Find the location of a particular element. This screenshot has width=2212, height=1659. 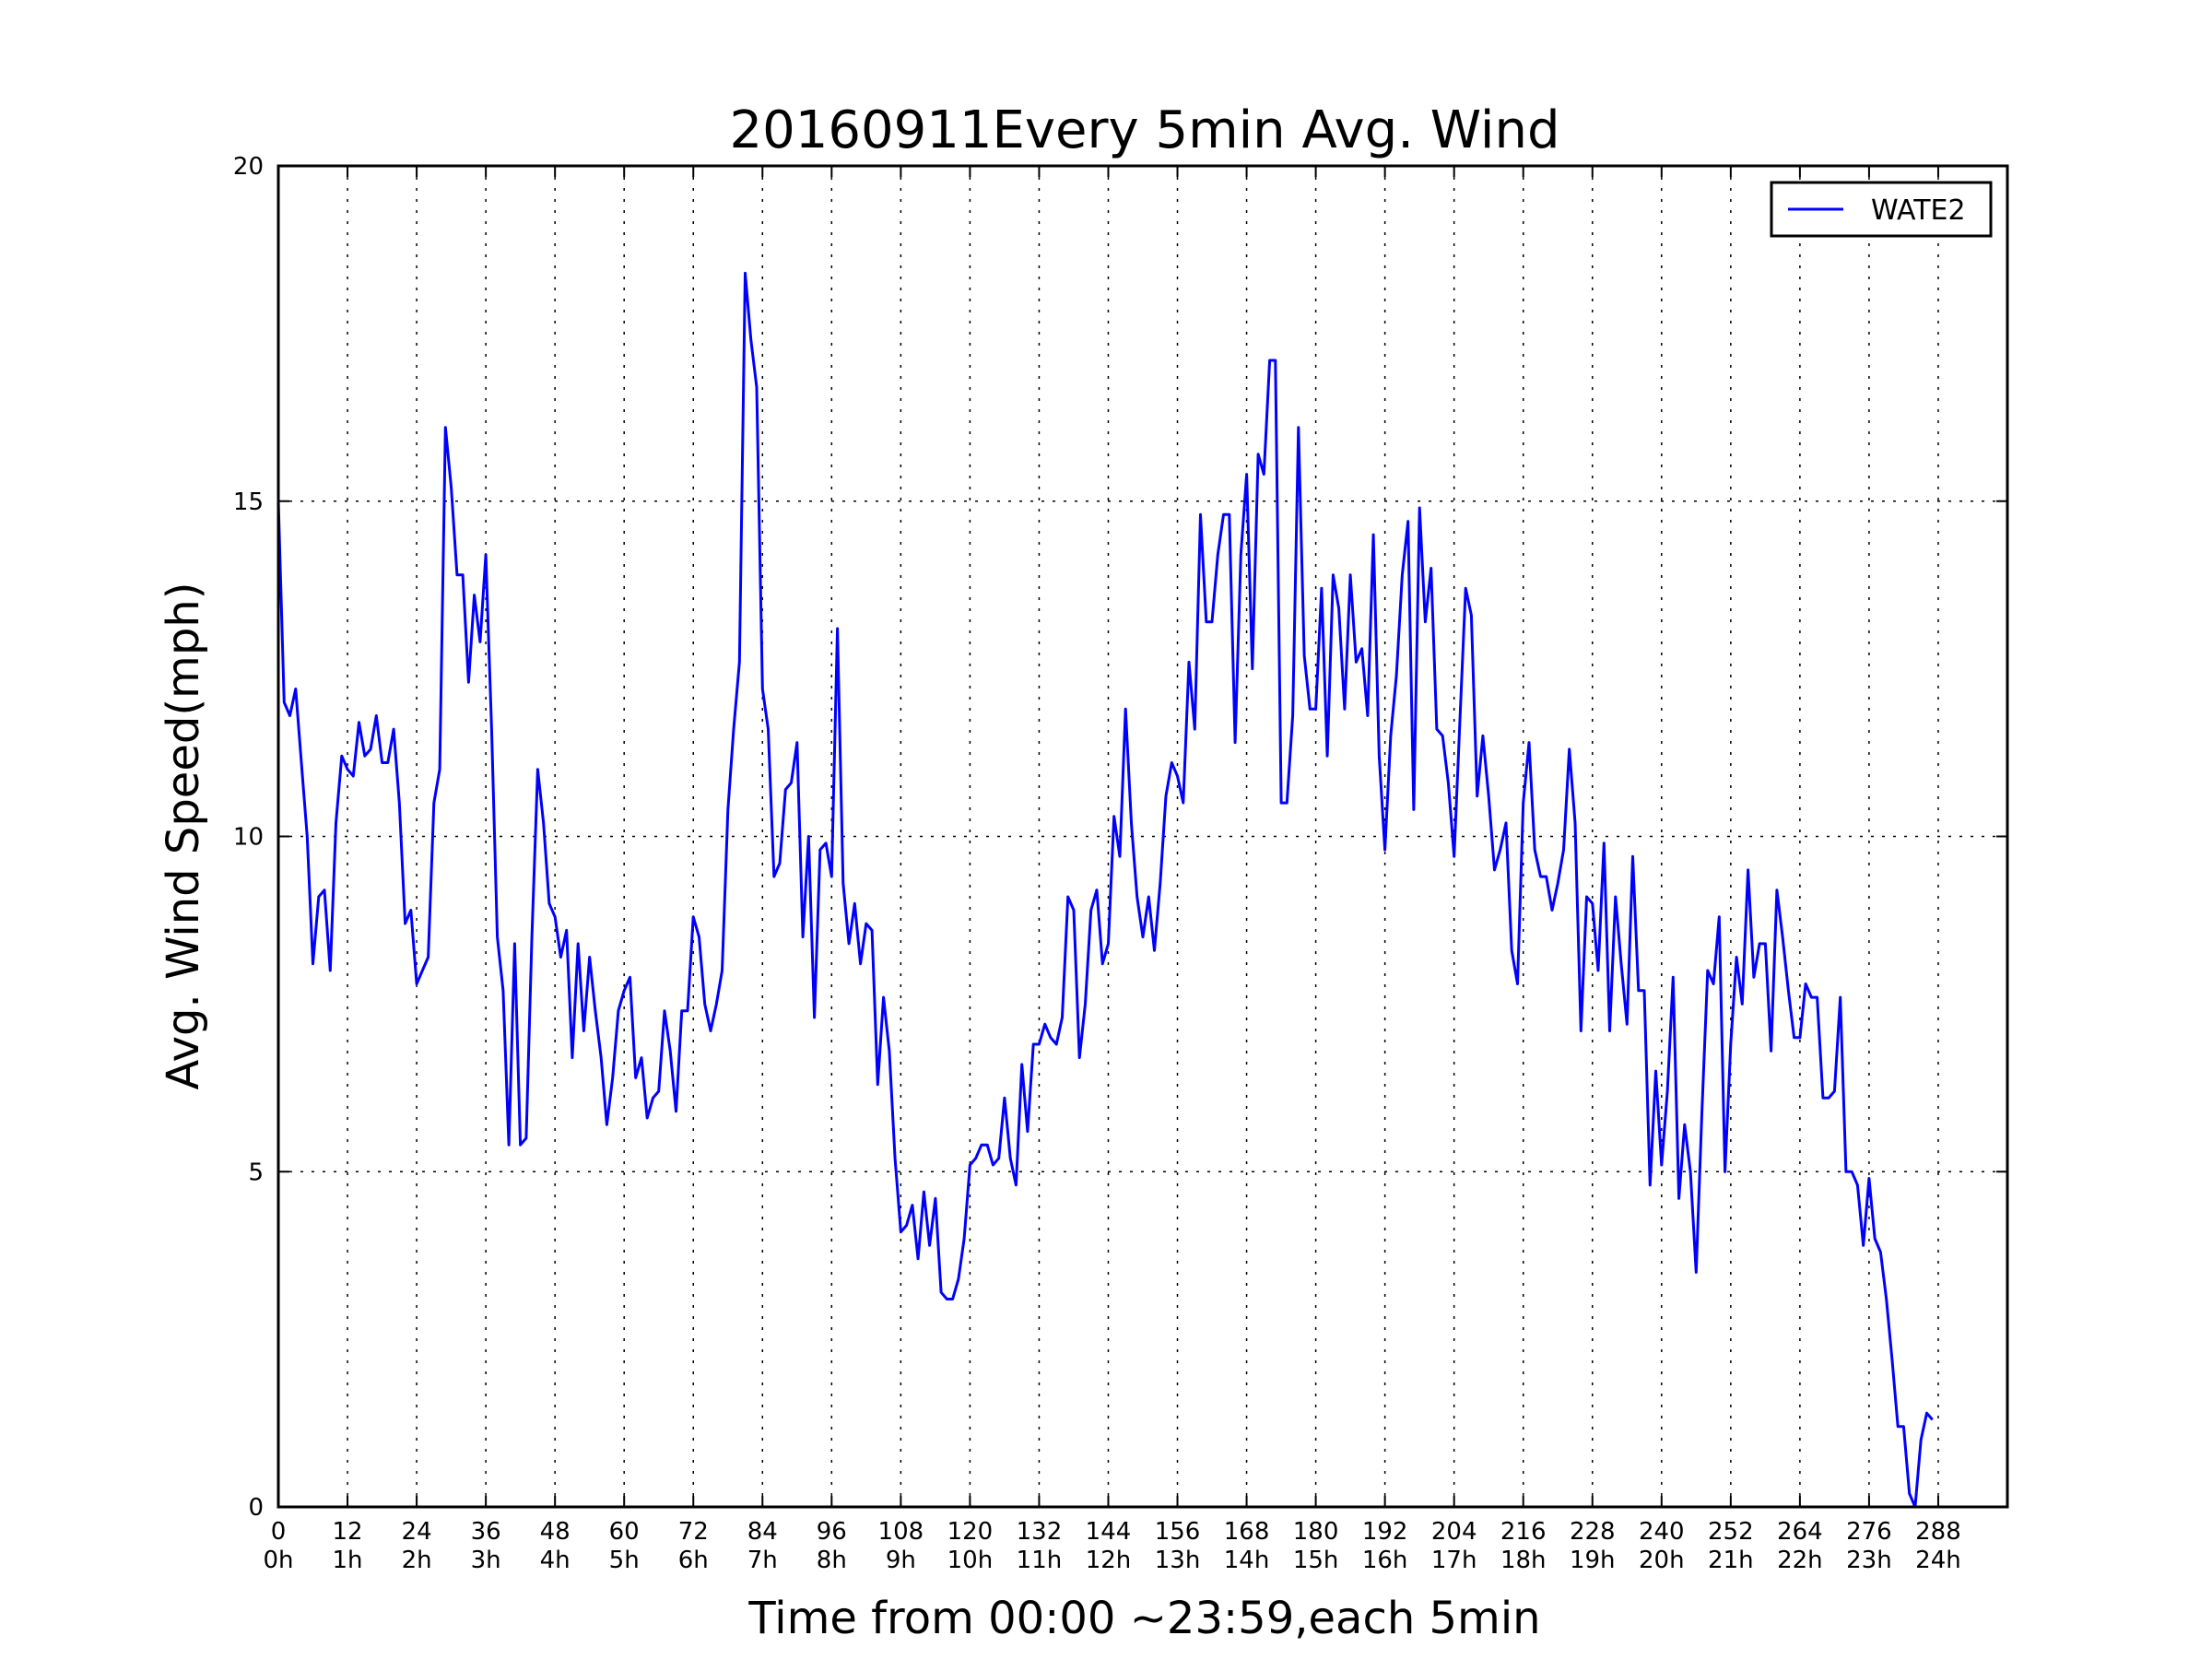

x-tick-label: 168 is located at coordinates (1247, 1532).